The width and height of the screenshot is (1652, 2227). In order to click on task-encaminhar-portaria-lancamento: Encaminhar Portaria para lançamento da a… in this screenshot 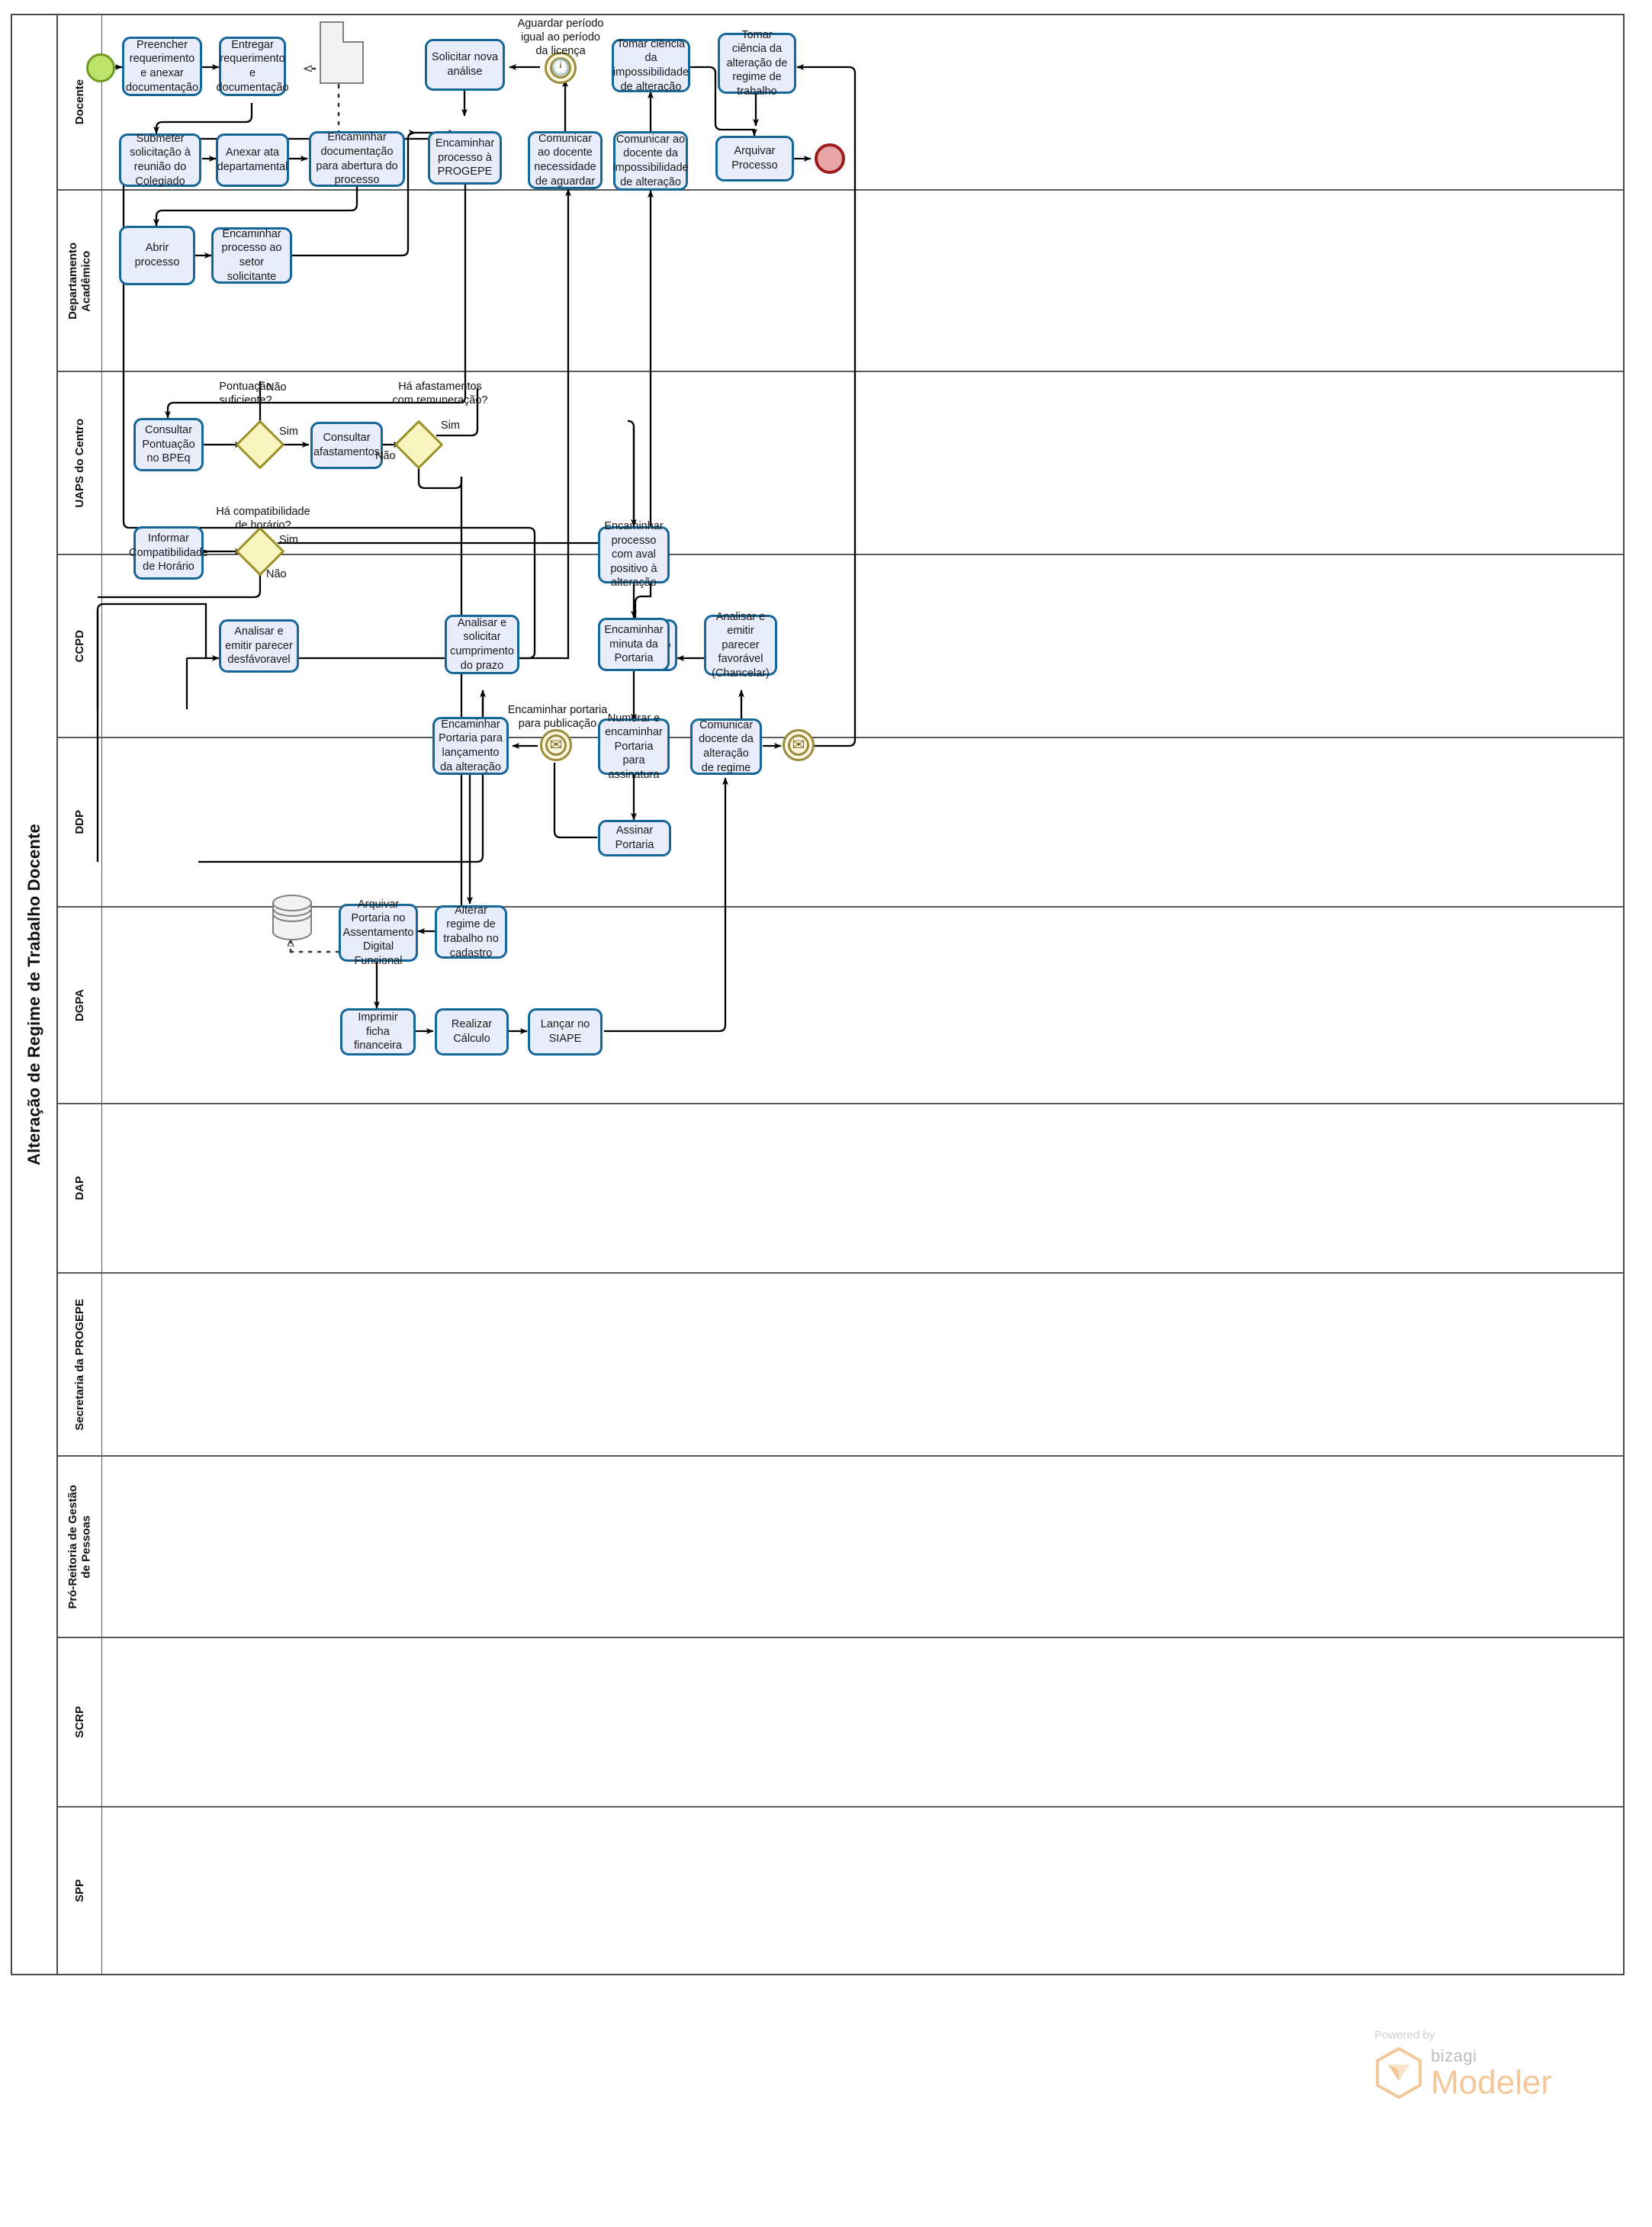, I will do `click(471, 746)`.